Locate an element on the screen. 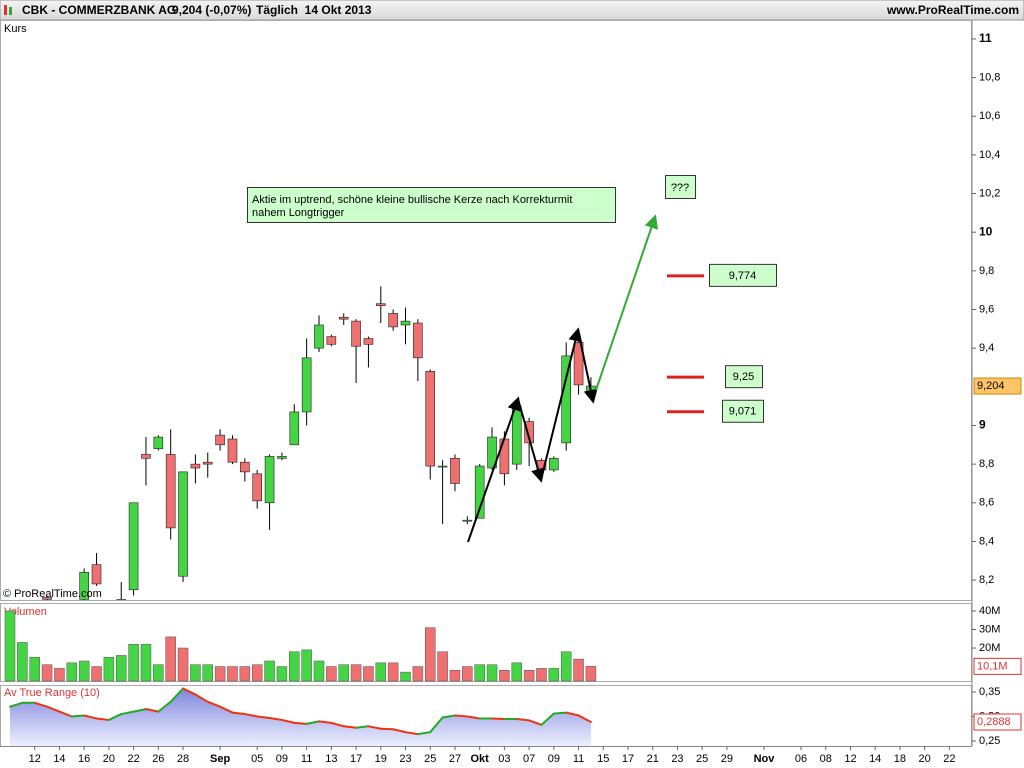 The height and width of the screenshot is (768, 1024). y-tick-label: 9,4 is located at coordinates (986, 348).